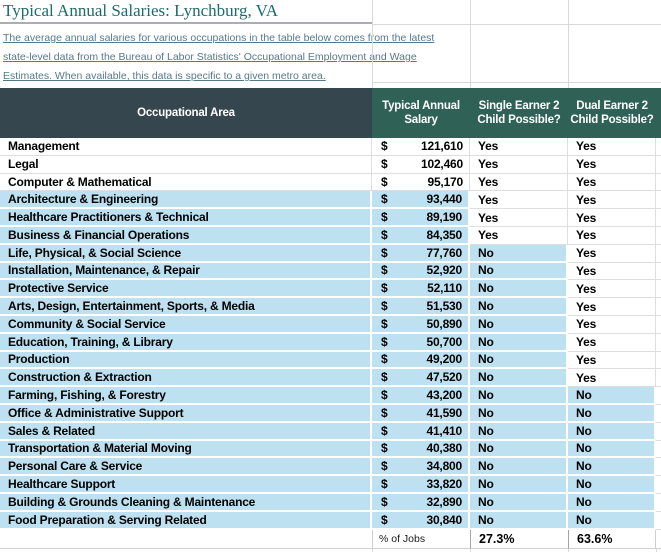  Describe the element at coordinates (384, 181) in the screenshot. I see `currency-symbol: $` at that location.